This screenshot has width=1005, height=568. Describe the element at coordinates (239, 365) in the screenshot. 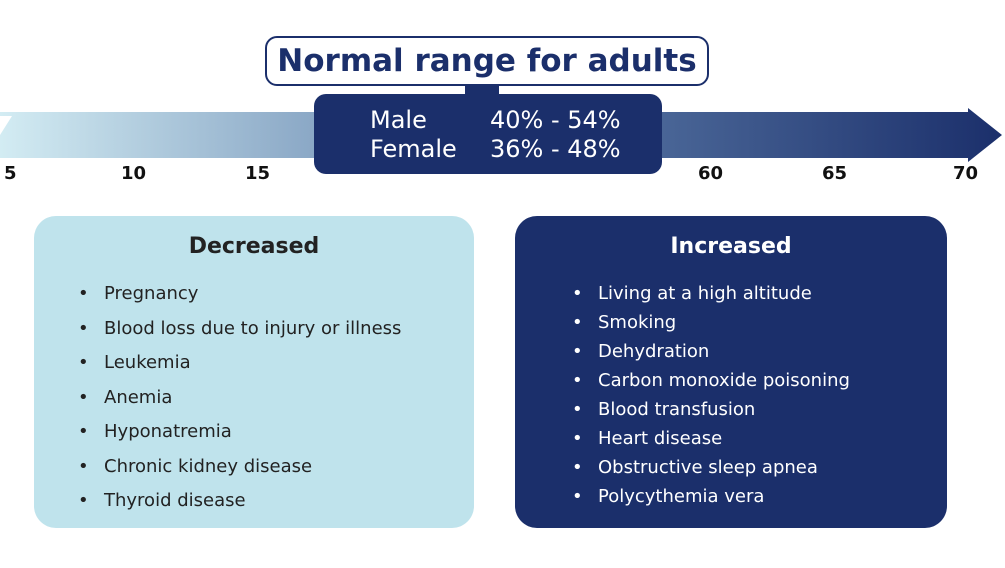

I see `list-item: • Leukemia` at that location.